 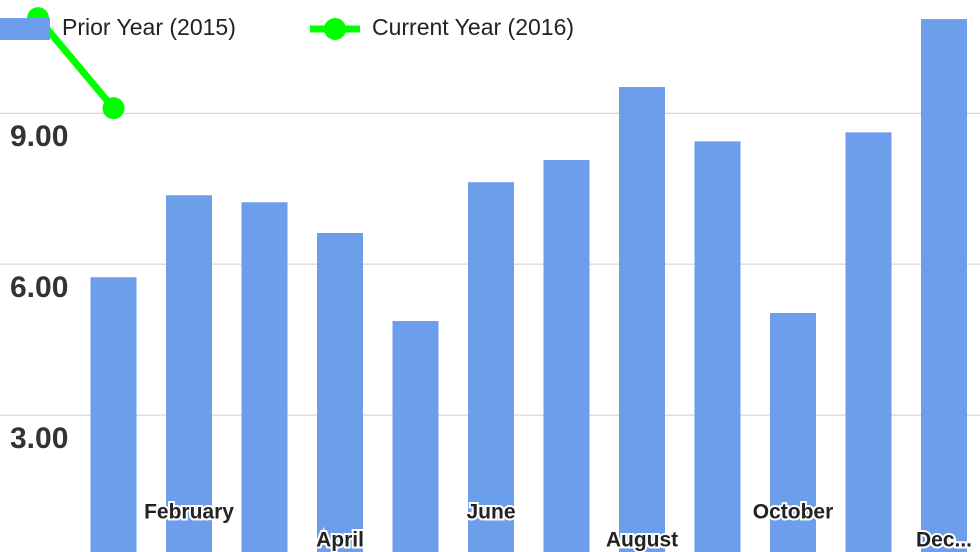 I want to click on x-tick-label: June, so click(x=490, y=512).